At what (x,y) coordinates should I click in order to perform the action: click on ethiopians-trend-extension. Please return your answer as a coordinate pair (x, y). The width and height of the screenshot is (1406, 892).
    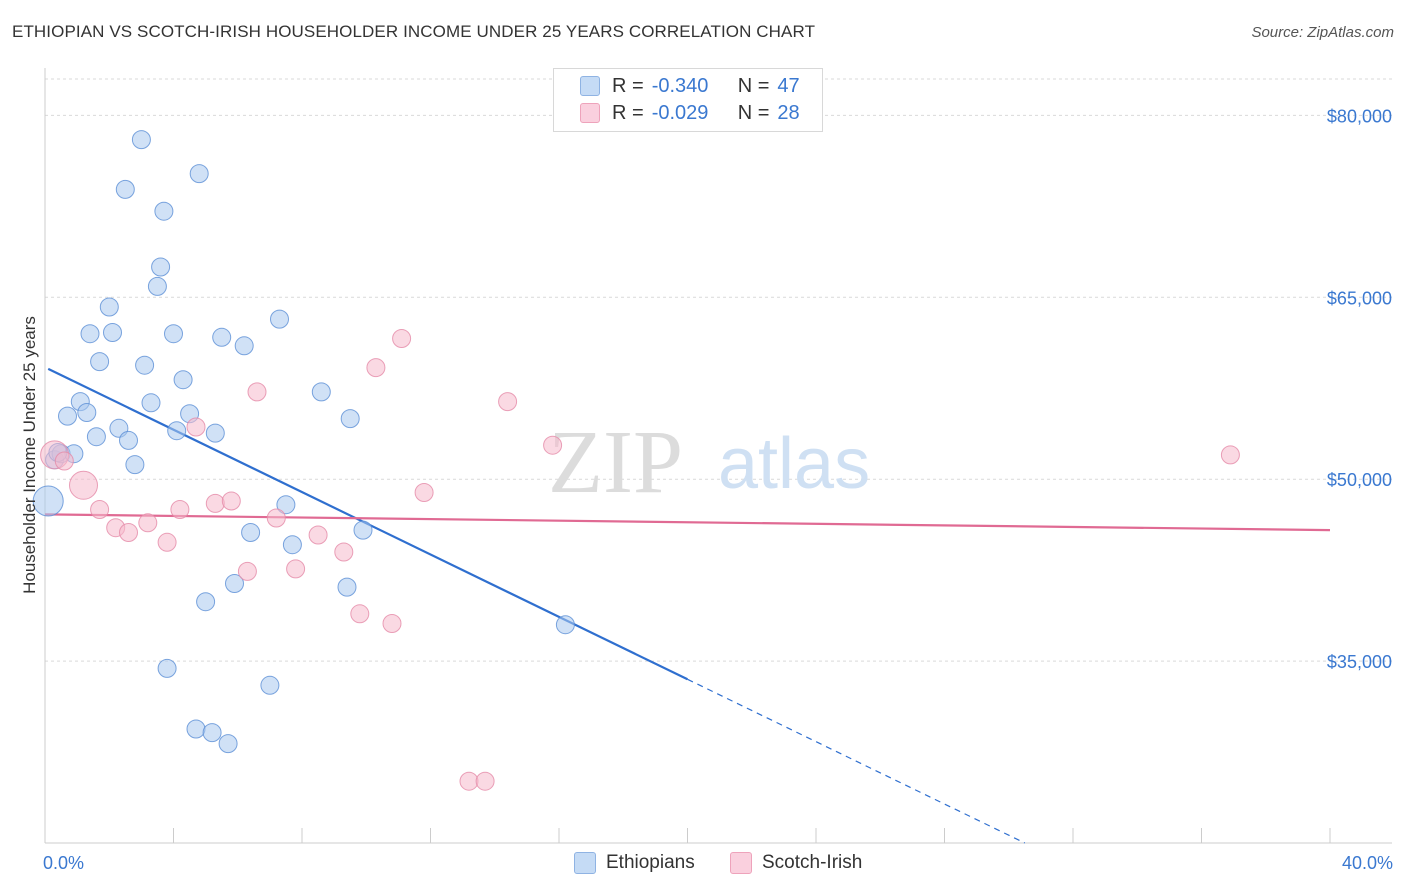
    Looking at the image, I should click on (856, 761).